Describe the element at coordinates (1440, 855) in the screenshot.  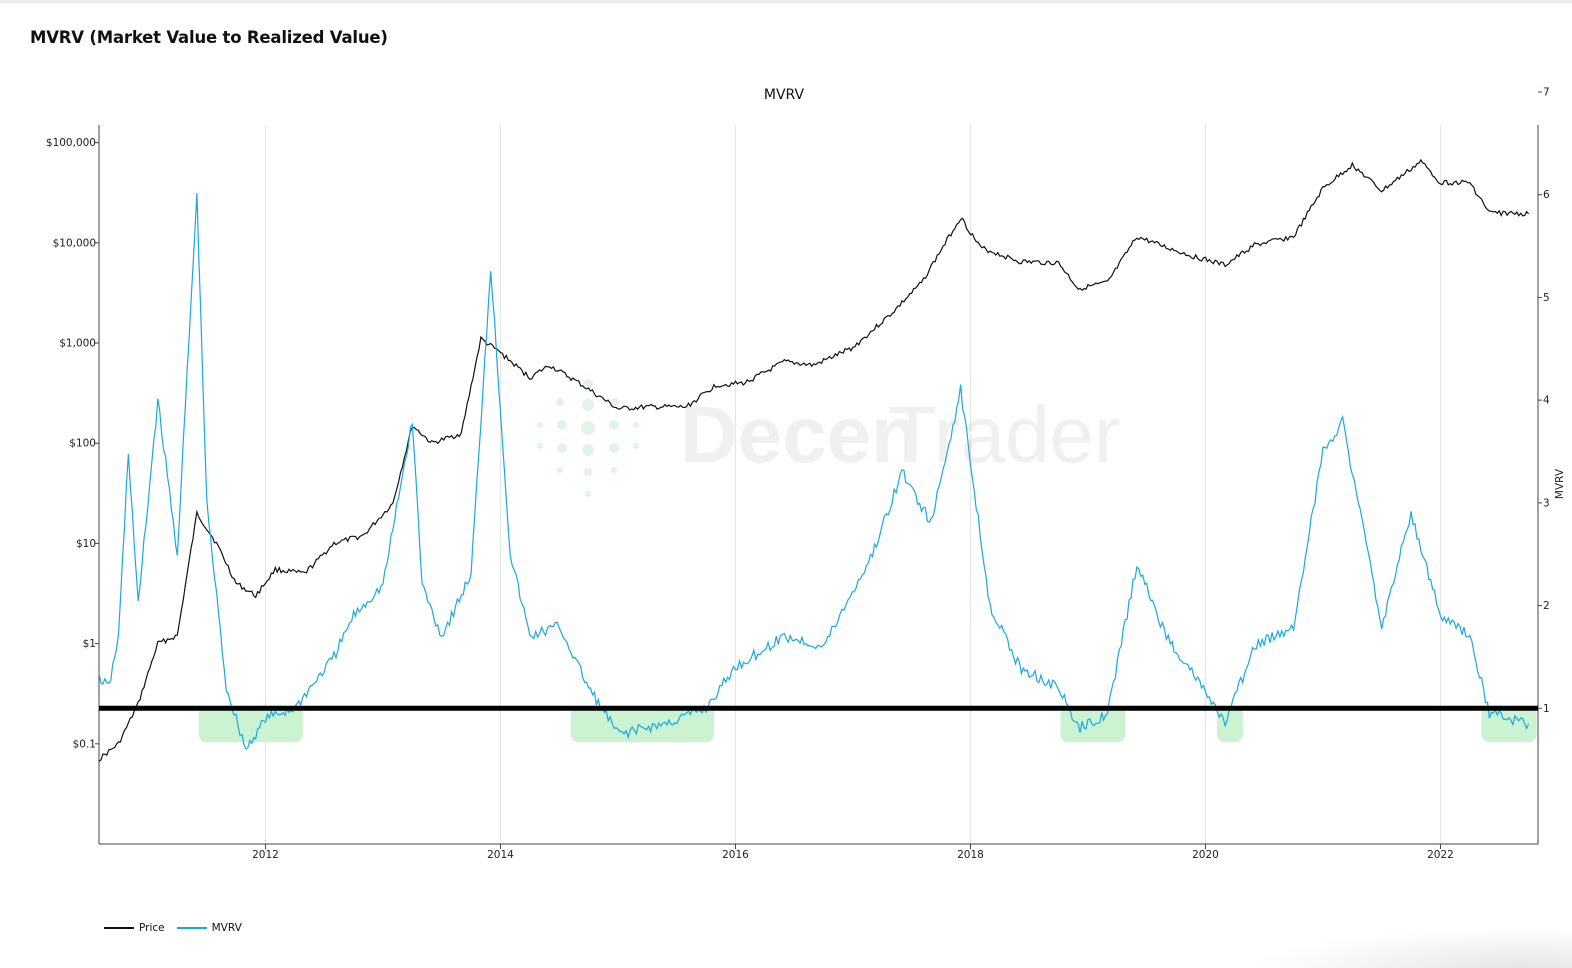
I see `x-tick-label-2022: 2022` at that location.